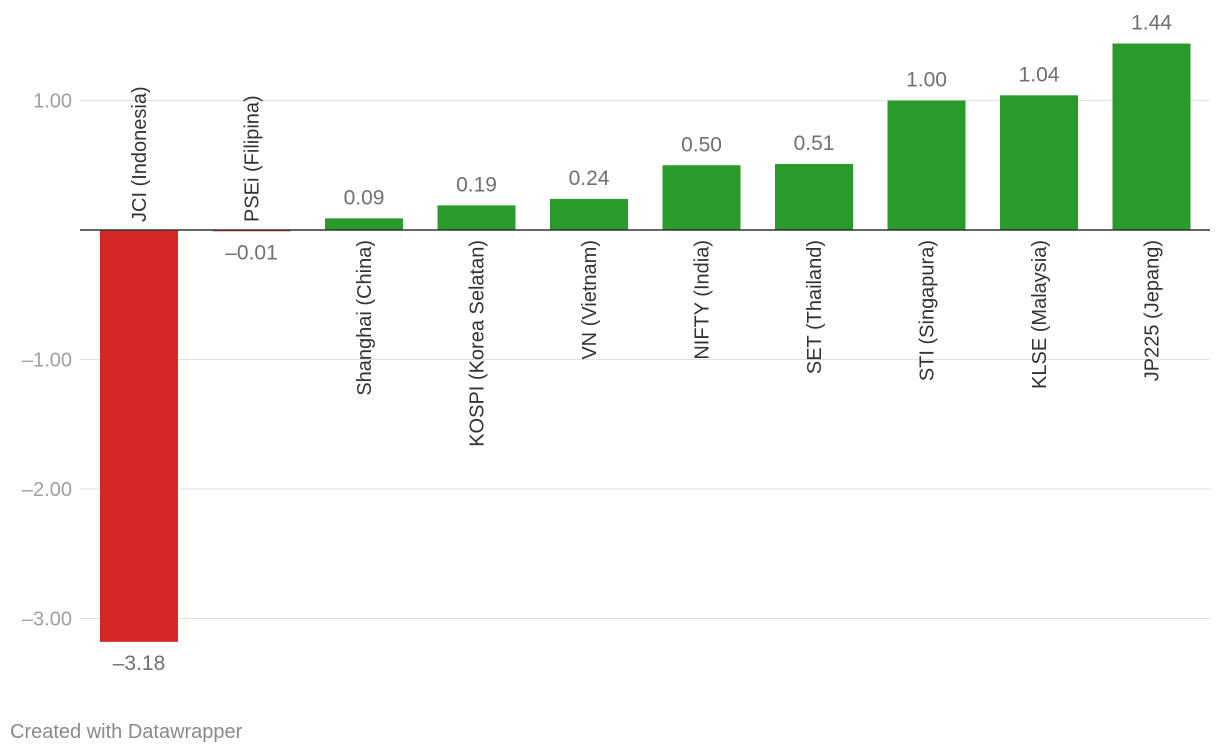  I want to click on category-label: NIFTY (India), so click(703, 300).